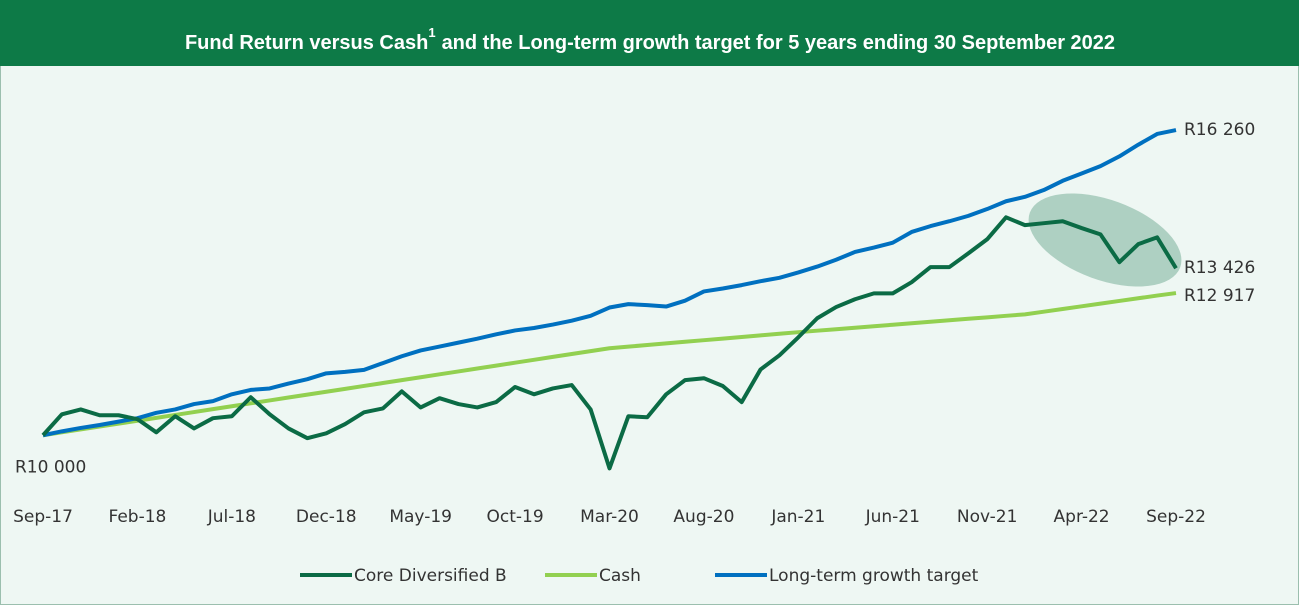 This screenshot has width=1299, height=605. What do you see at coordinates (43, 517) in the screenshot?
I see `x-tick-label: Sep-17` at bounding box center [43, 517].